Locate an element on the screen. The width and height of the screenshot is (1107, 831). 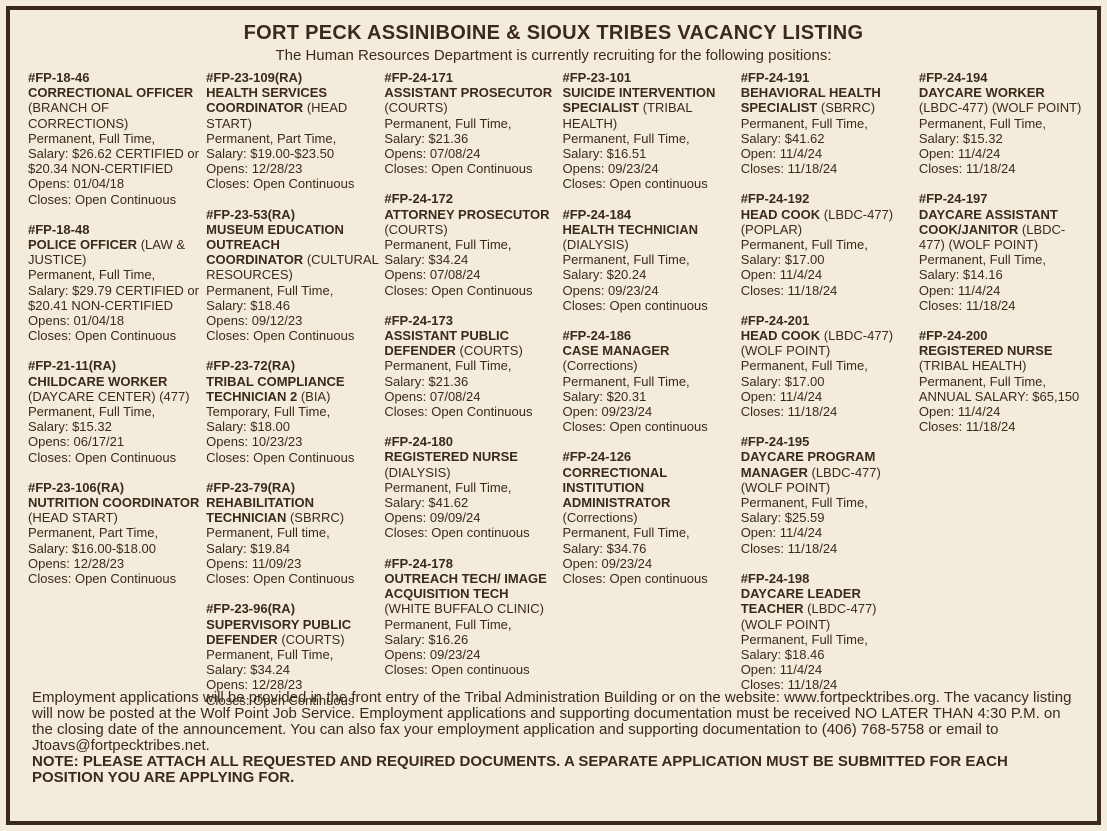
job-title: MUSEUM EDUCATION OUTREACH COORDINATOR is located at coordinates (275, 244).